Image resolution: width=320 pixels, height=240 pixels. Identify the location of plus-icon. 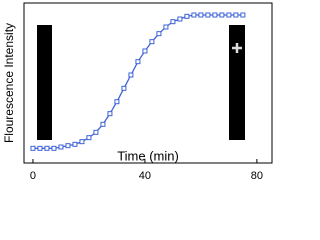
(237, 48).